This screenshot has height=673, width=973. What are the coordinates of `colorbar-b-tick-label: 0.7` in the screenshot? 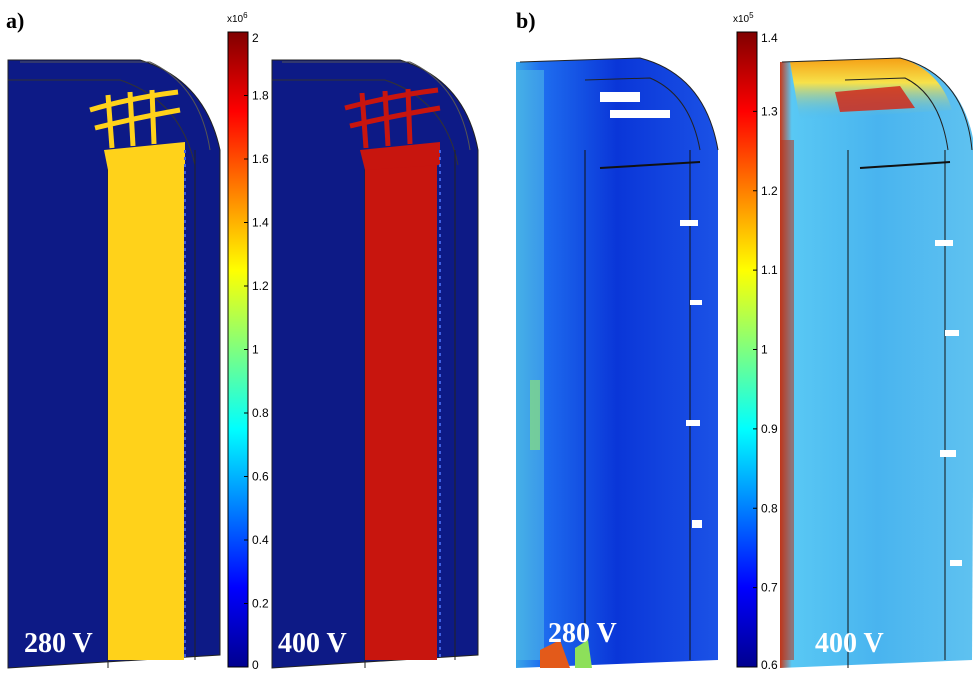 It's located at (769, 588).